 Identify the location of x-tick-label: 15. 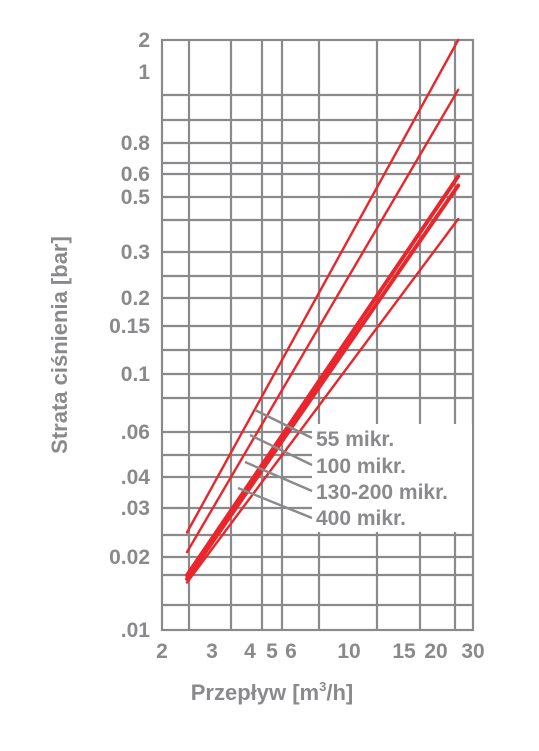
(404, 651).